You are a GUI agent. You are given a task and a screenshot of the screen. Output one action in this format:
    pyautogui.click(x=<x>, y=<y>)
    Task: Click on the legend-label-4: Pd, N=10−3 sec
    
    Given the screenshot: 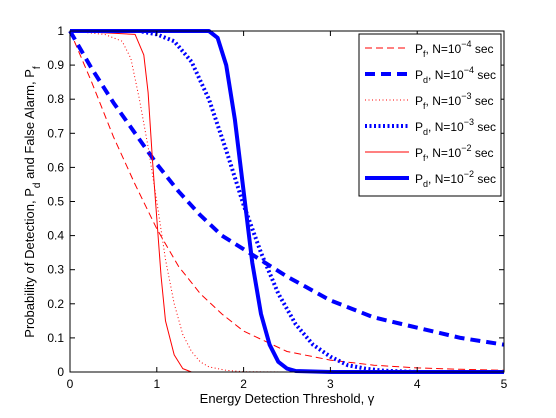 What is the action you would take?
    pyautogui.click(x=455, y=127)
    